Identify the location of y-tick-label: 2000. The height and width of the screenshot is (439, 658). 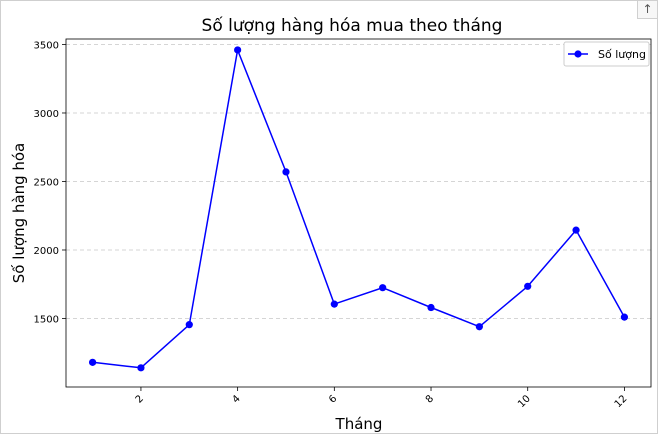
(46, 251).